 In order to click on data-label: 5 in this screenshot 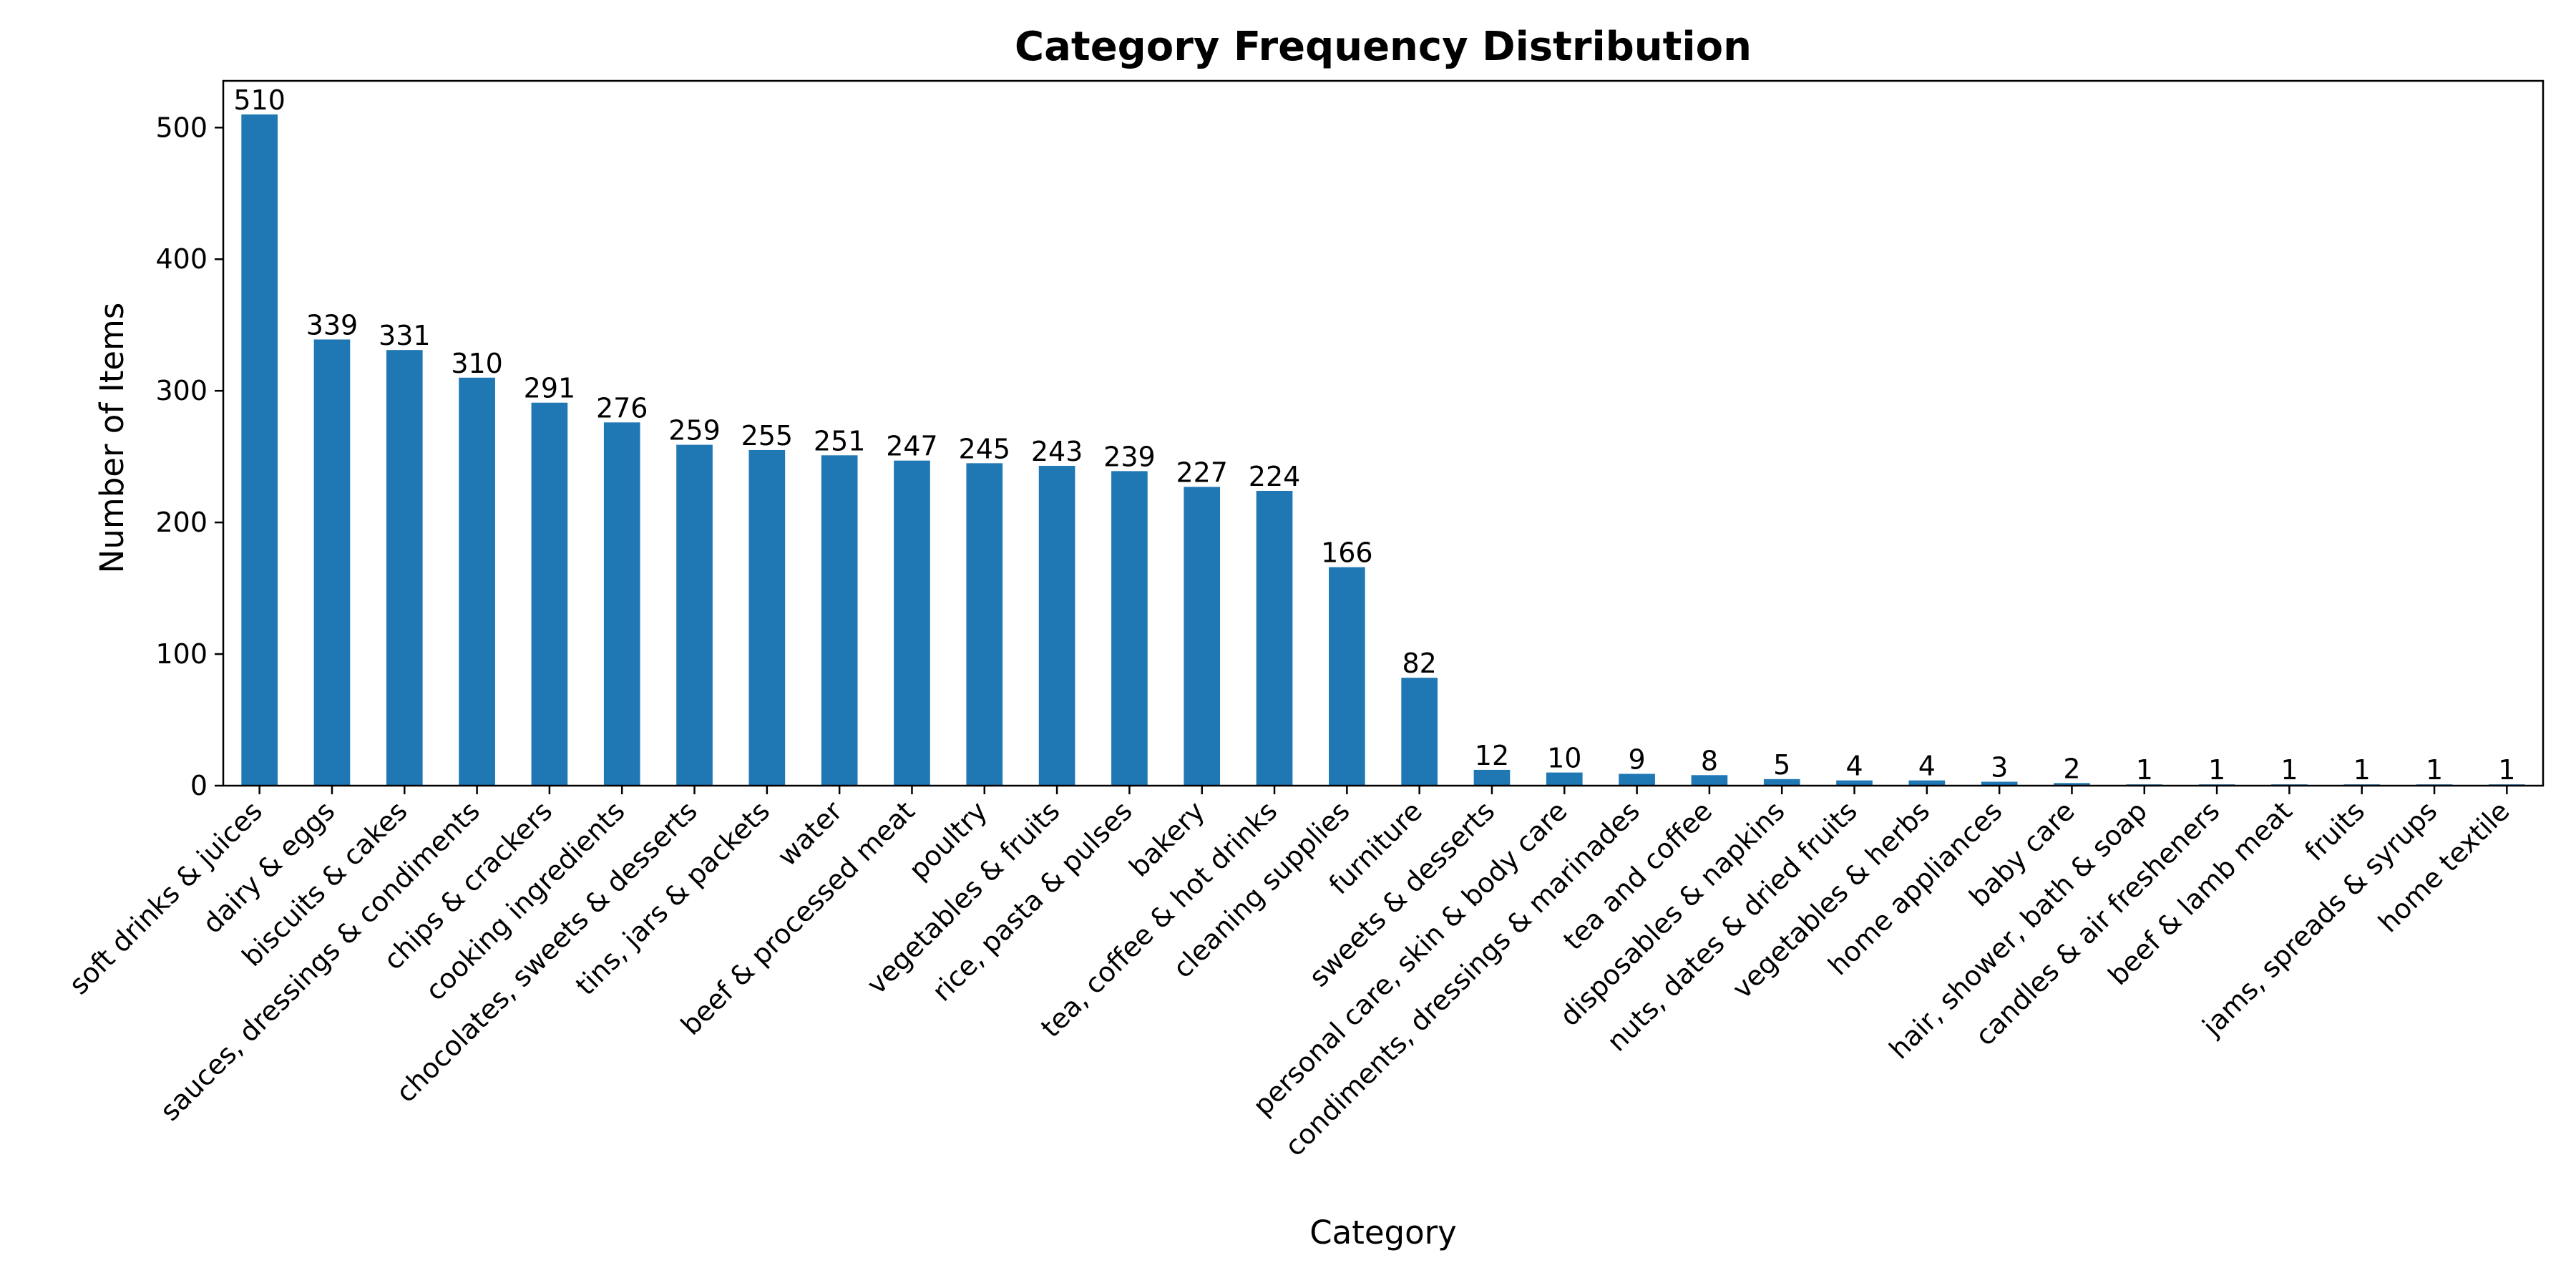, I will do `click(1781, 765)`.